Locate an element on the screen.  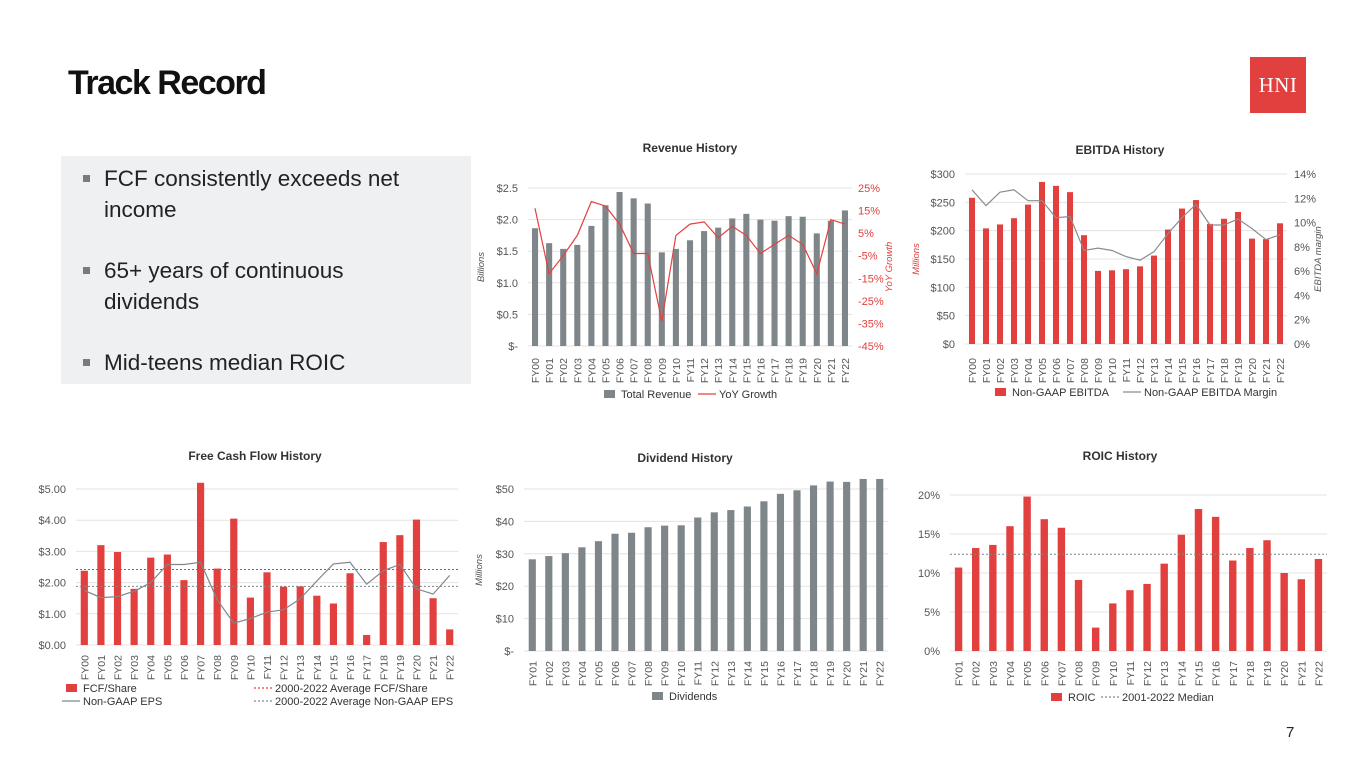
y-tick-label: $30 is located at coordinates (505, 555).